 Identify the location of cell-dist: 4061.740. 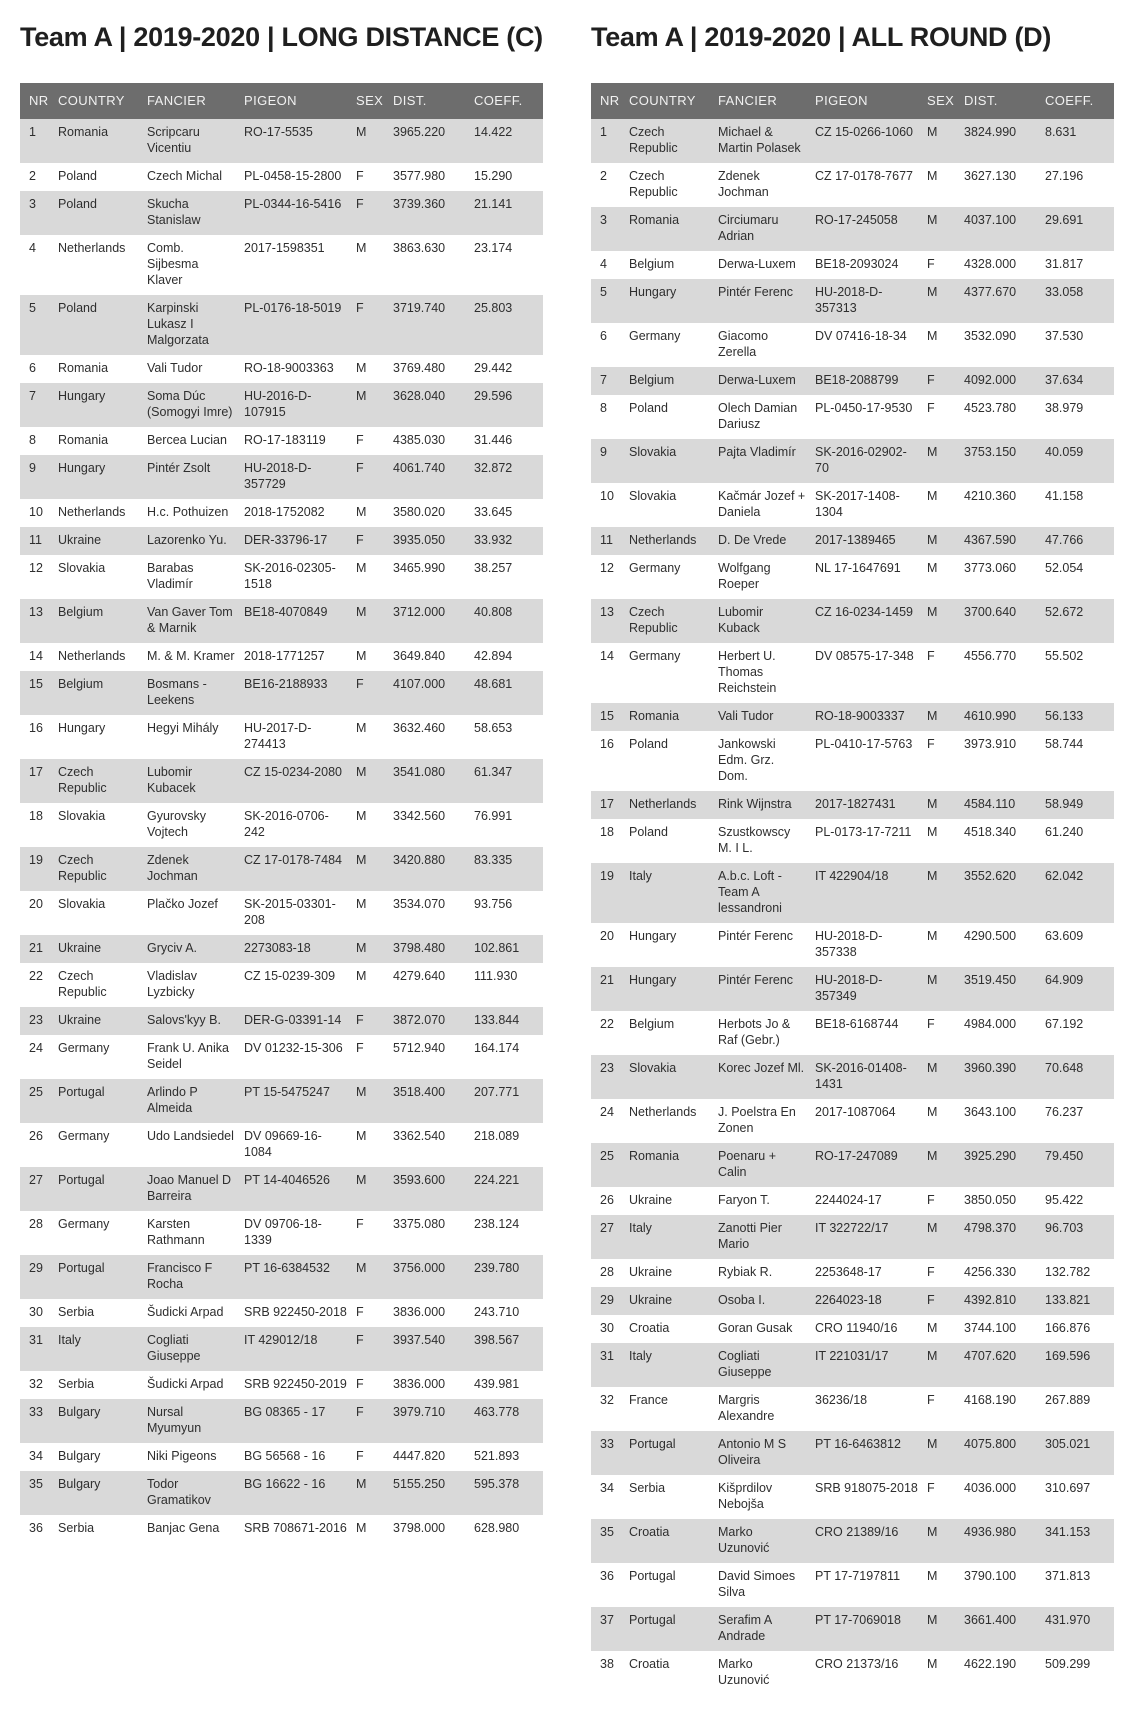
(419, 467).